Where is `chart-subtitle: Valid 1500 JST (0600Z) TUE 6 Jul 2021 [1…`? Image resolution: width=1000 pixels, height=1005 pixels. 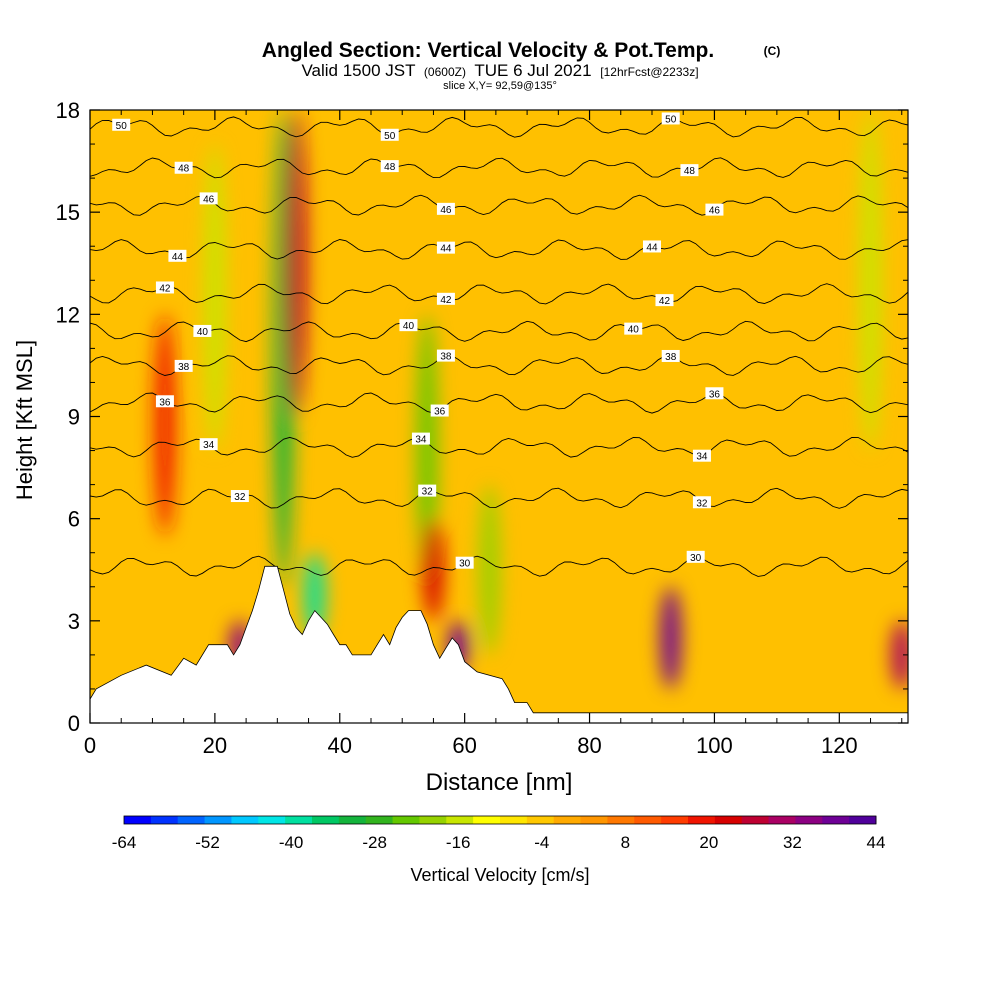 chart-subtitle: Valid 1500 JST (0600Z) TUE 6 Jul 2021 [1… is located at coordinates (499, 70).